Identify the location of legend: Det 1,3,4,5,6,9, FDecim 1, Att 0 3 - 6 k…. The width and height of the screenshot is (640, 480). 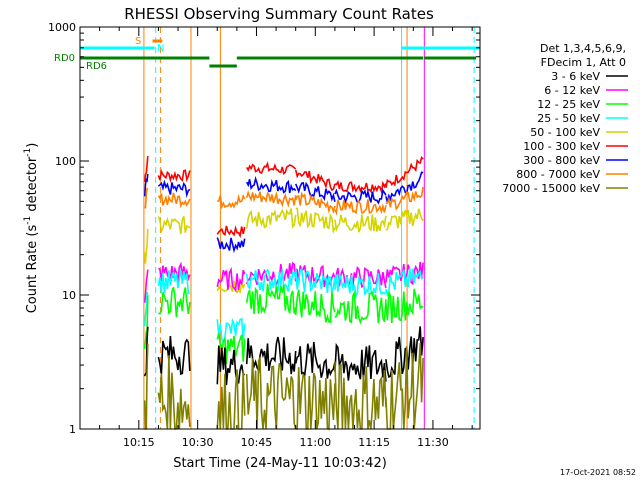
(565, 118).